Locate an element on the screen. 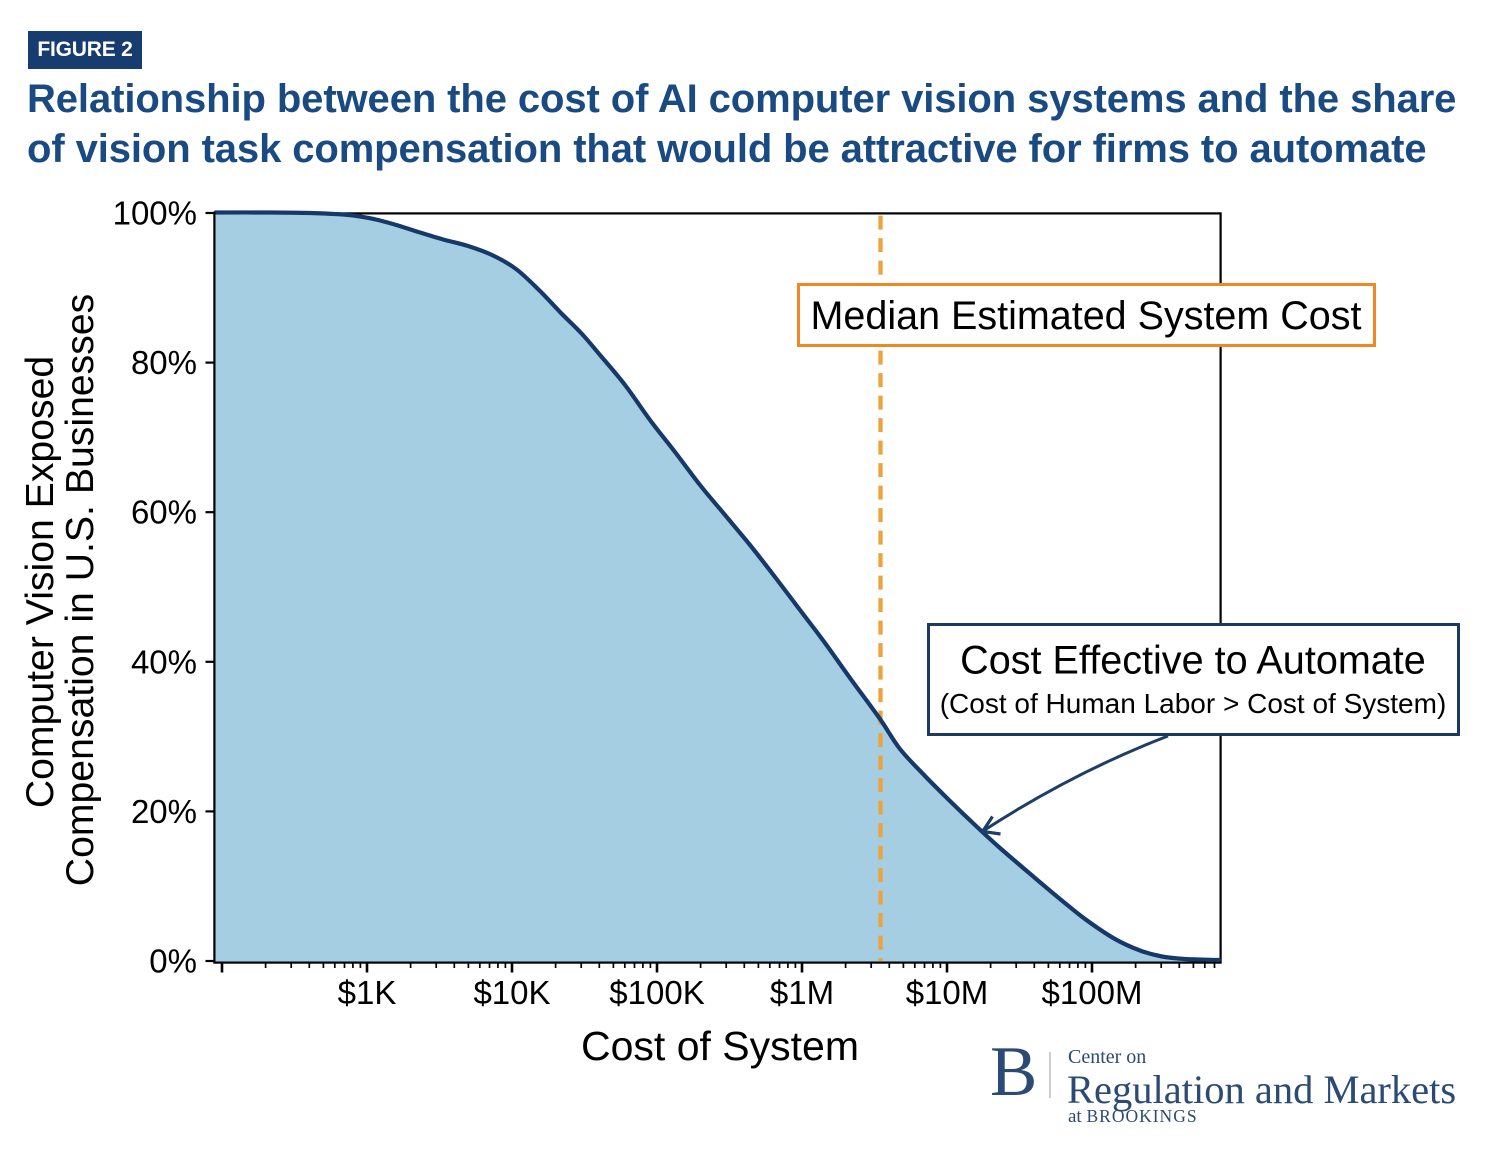 The width and height of the screenshot is (1500, 1156). svg-text: $1M is located at coordinates (802, 992).